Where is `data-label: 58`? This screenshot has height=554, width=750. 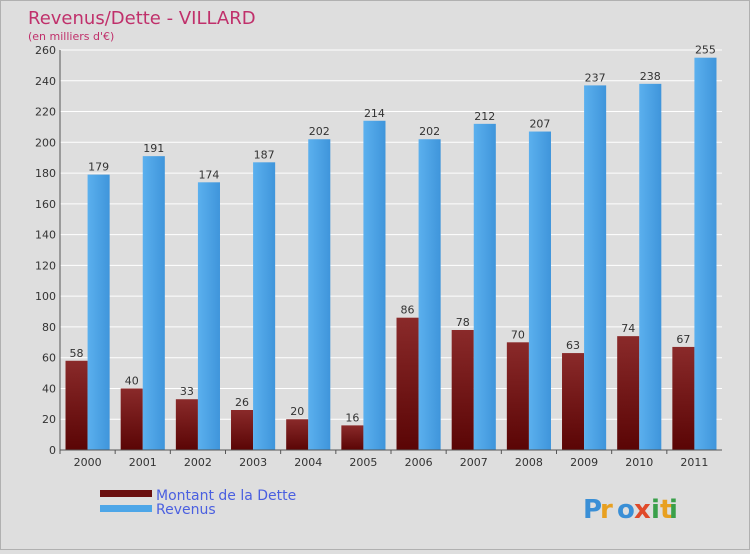
data-label: 58 is located at coordinates (77, 353).